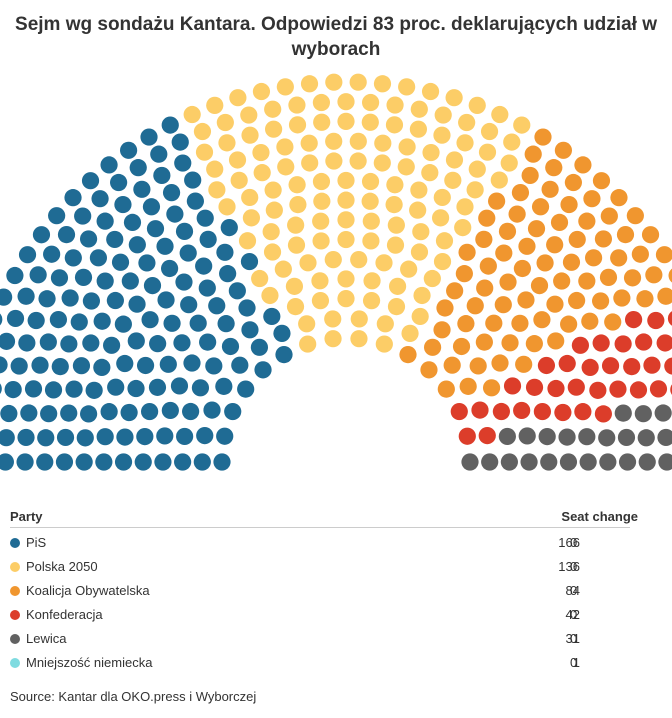 The image size is (672, 718). Describe the element at coordinates (572, 638) in the screenshot. I see `legend-seat-count: 31` at that location.